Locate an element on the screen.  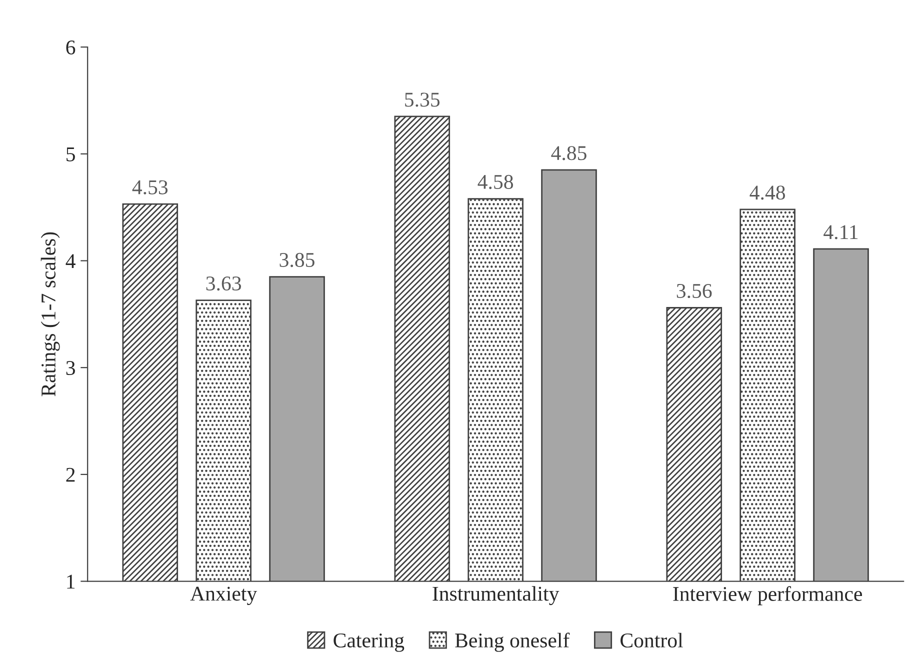
y-tick-label: 1 is located at coordinates (71, 581).